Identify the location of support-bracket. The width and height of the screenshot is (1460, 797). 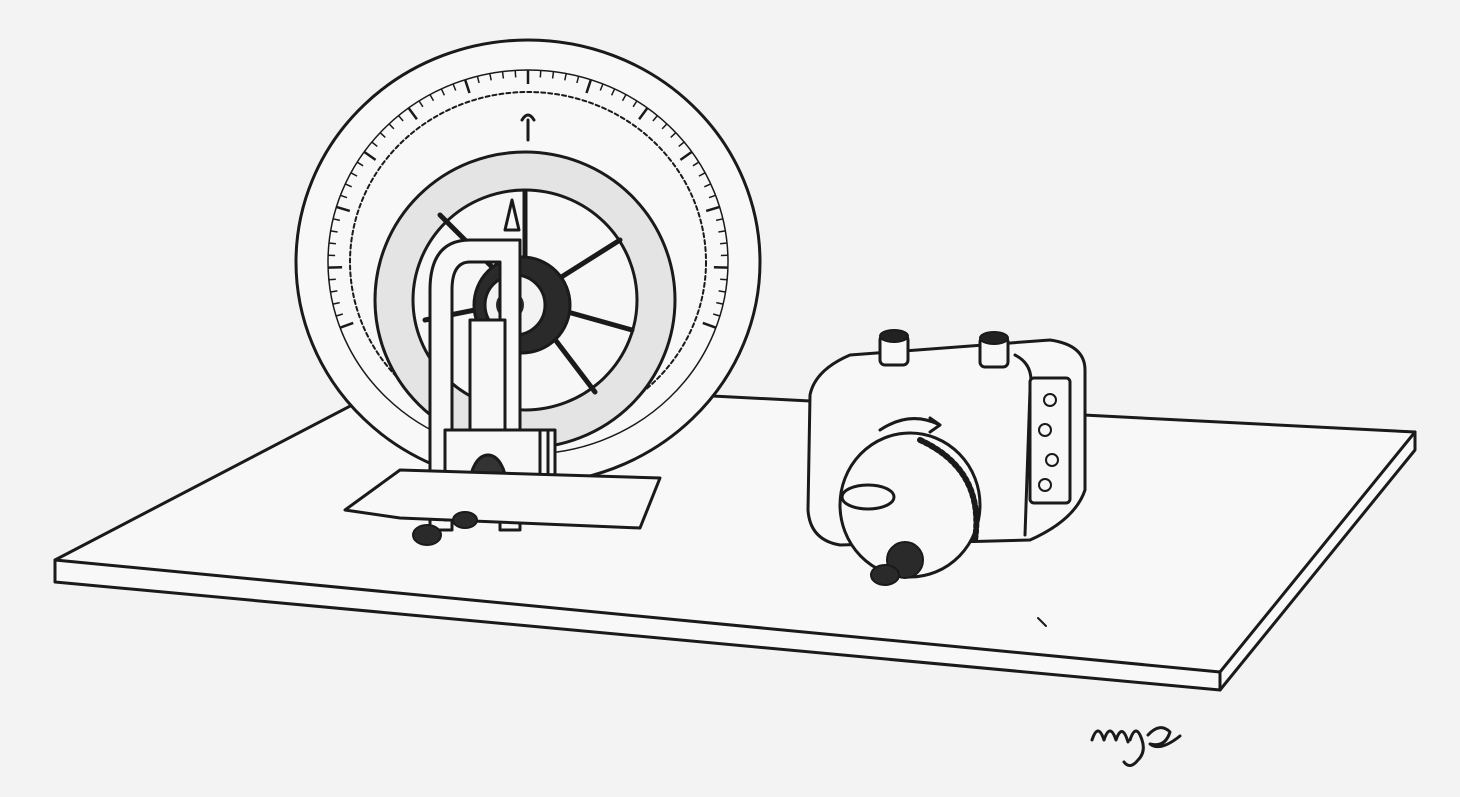
(502, 392).